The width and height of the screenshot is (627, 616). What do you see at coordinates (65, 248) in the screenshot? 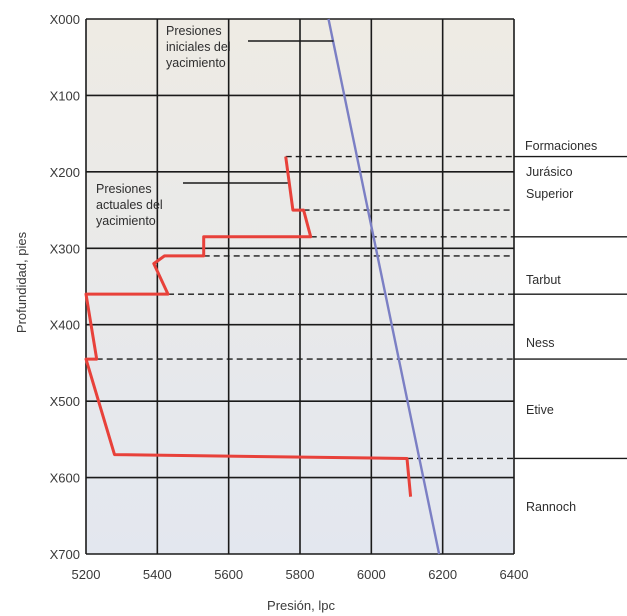
I see `y-tick-label-3: X300` at bounding box center [65, 248].